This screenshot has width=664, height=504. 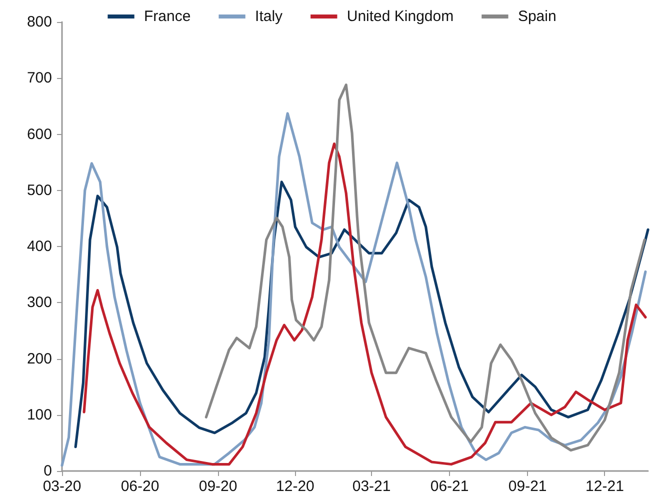 I want to click on y-tick-label: 700, so click(x=39, y=78).